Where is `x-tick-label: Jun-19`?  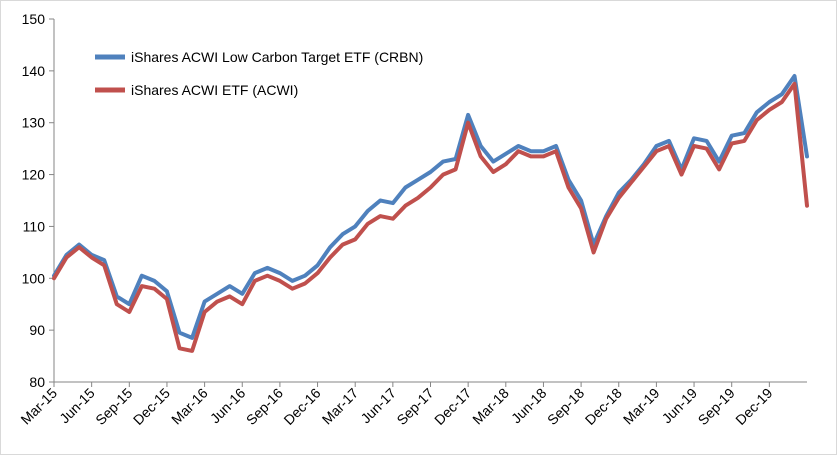
x-tick-label: Jun-19 is located at coordinates (680, 406).